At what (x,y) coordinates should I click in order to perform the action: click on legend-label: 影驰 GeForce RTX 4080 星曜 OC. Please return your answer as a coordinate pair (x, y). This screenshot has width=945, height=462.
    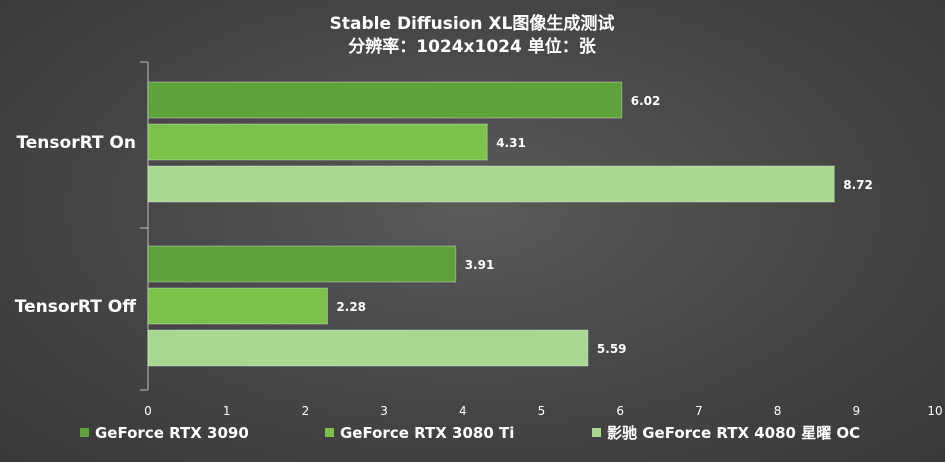
    Looking at the image, I should click on (733, 433).